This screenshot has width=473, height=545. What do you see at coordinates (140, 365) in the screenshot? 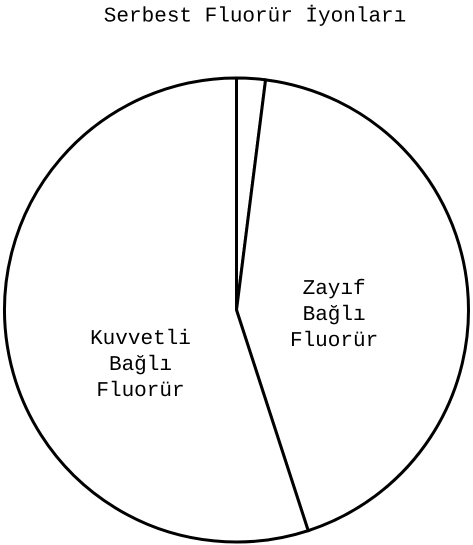
I see `slice-label: Kuvvetli Bağlı Fluorür` at bounding box center [140, 365].